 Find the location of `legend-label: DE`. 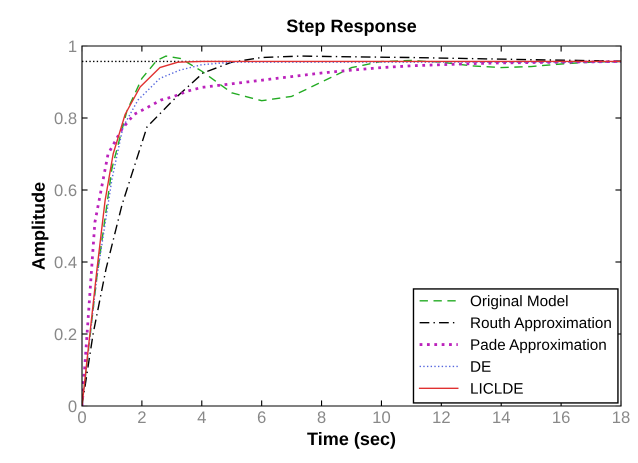

legend-label: DE is located at coordinates (481, 366).